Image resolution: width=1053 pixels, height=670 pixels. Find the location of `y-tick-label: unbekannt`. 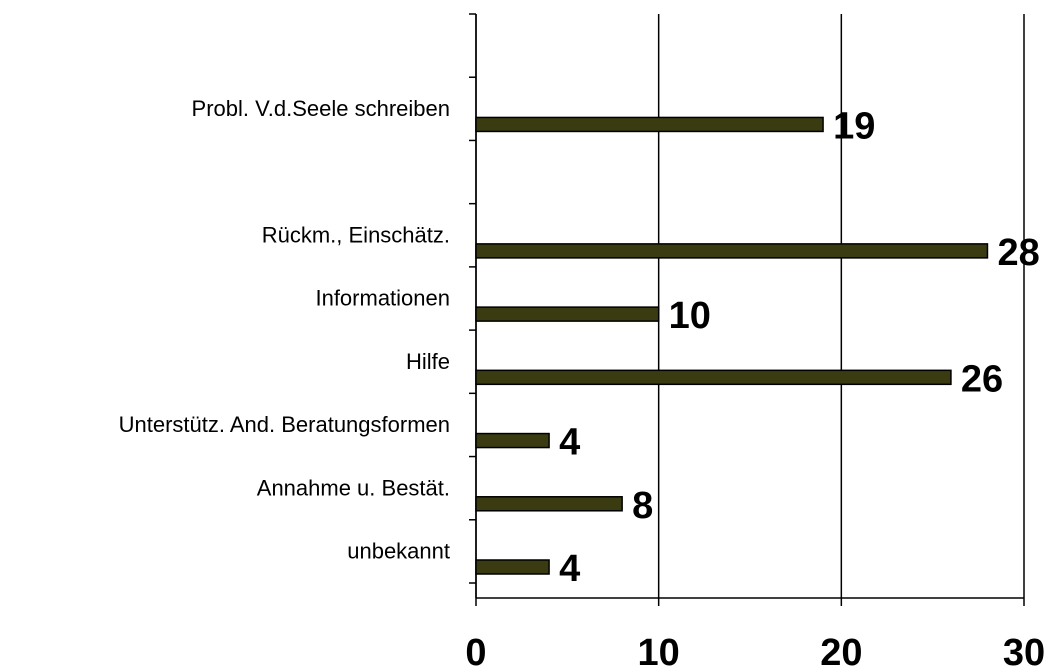

y-tick-label: unbekannt is located at coordinates (398, 551).